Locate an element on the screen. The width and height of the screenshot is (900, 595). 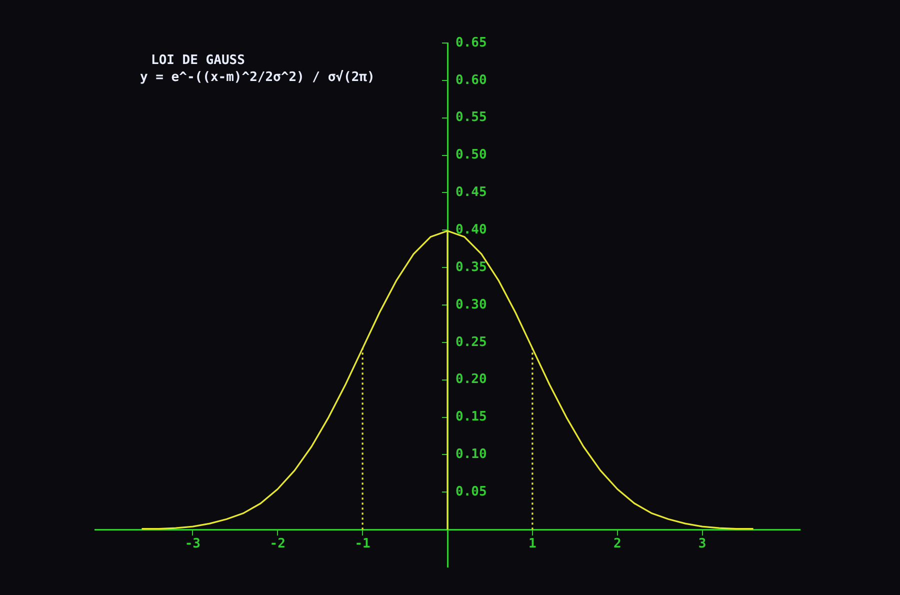
text: y = e^-((x-m)^2/2σ^2) / σ√(2π) is located at coordinates (257, 77).